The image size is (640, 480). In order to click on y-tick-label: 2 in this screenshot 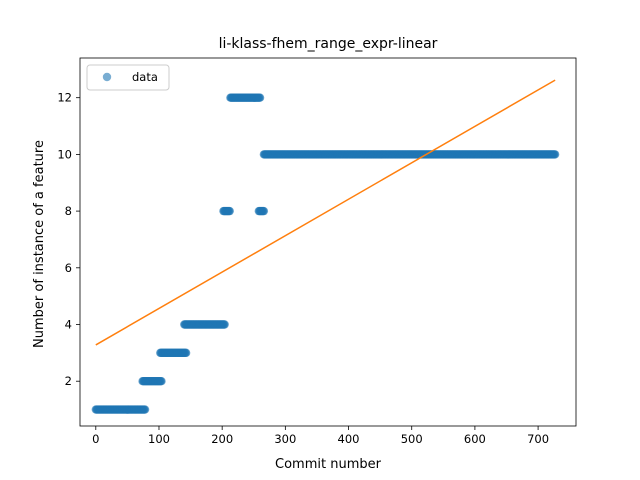, I will do `click(68, 381)`.